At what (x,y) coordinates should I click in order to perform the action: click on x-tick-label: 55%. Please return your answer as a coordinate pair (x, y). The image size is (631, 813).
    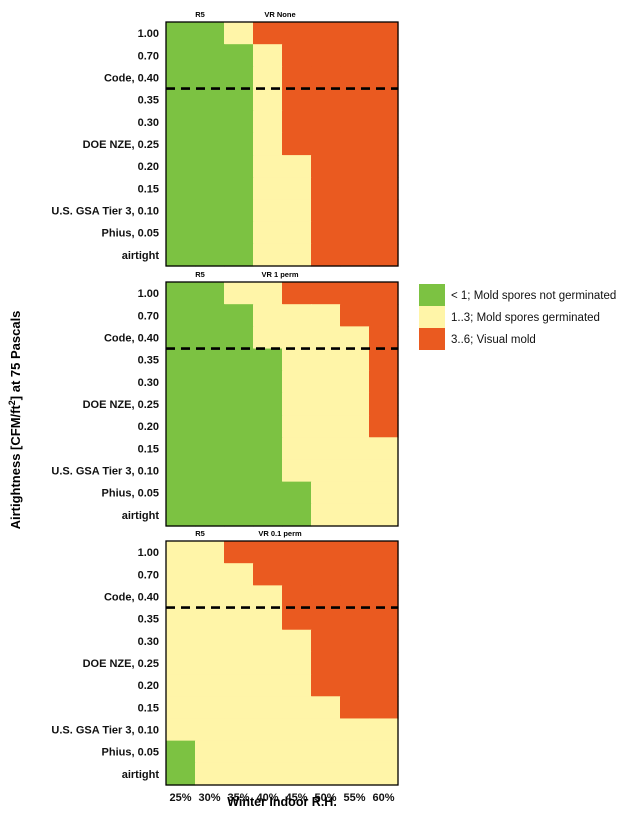
    Looking at the image, I should click on (354, 798).